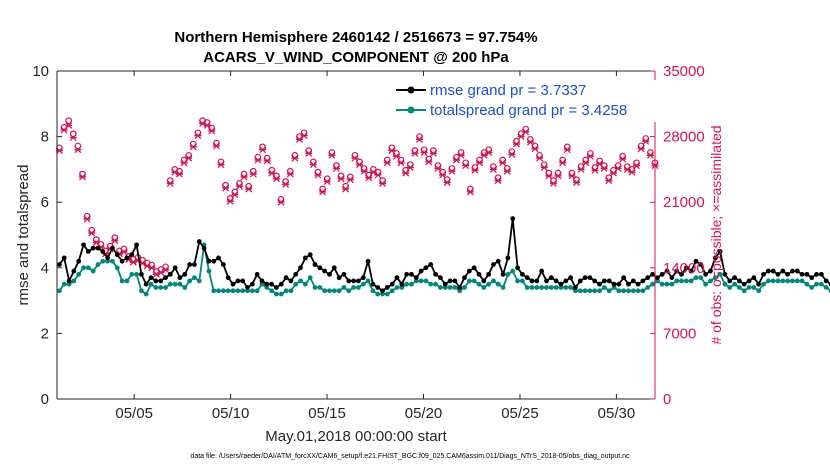 The width and height of the screenshot is (830, 470). What do you see at coordinates (69, 121) in the screenshot?
I see `obs-possible-point` at bounding box center [69, 121].